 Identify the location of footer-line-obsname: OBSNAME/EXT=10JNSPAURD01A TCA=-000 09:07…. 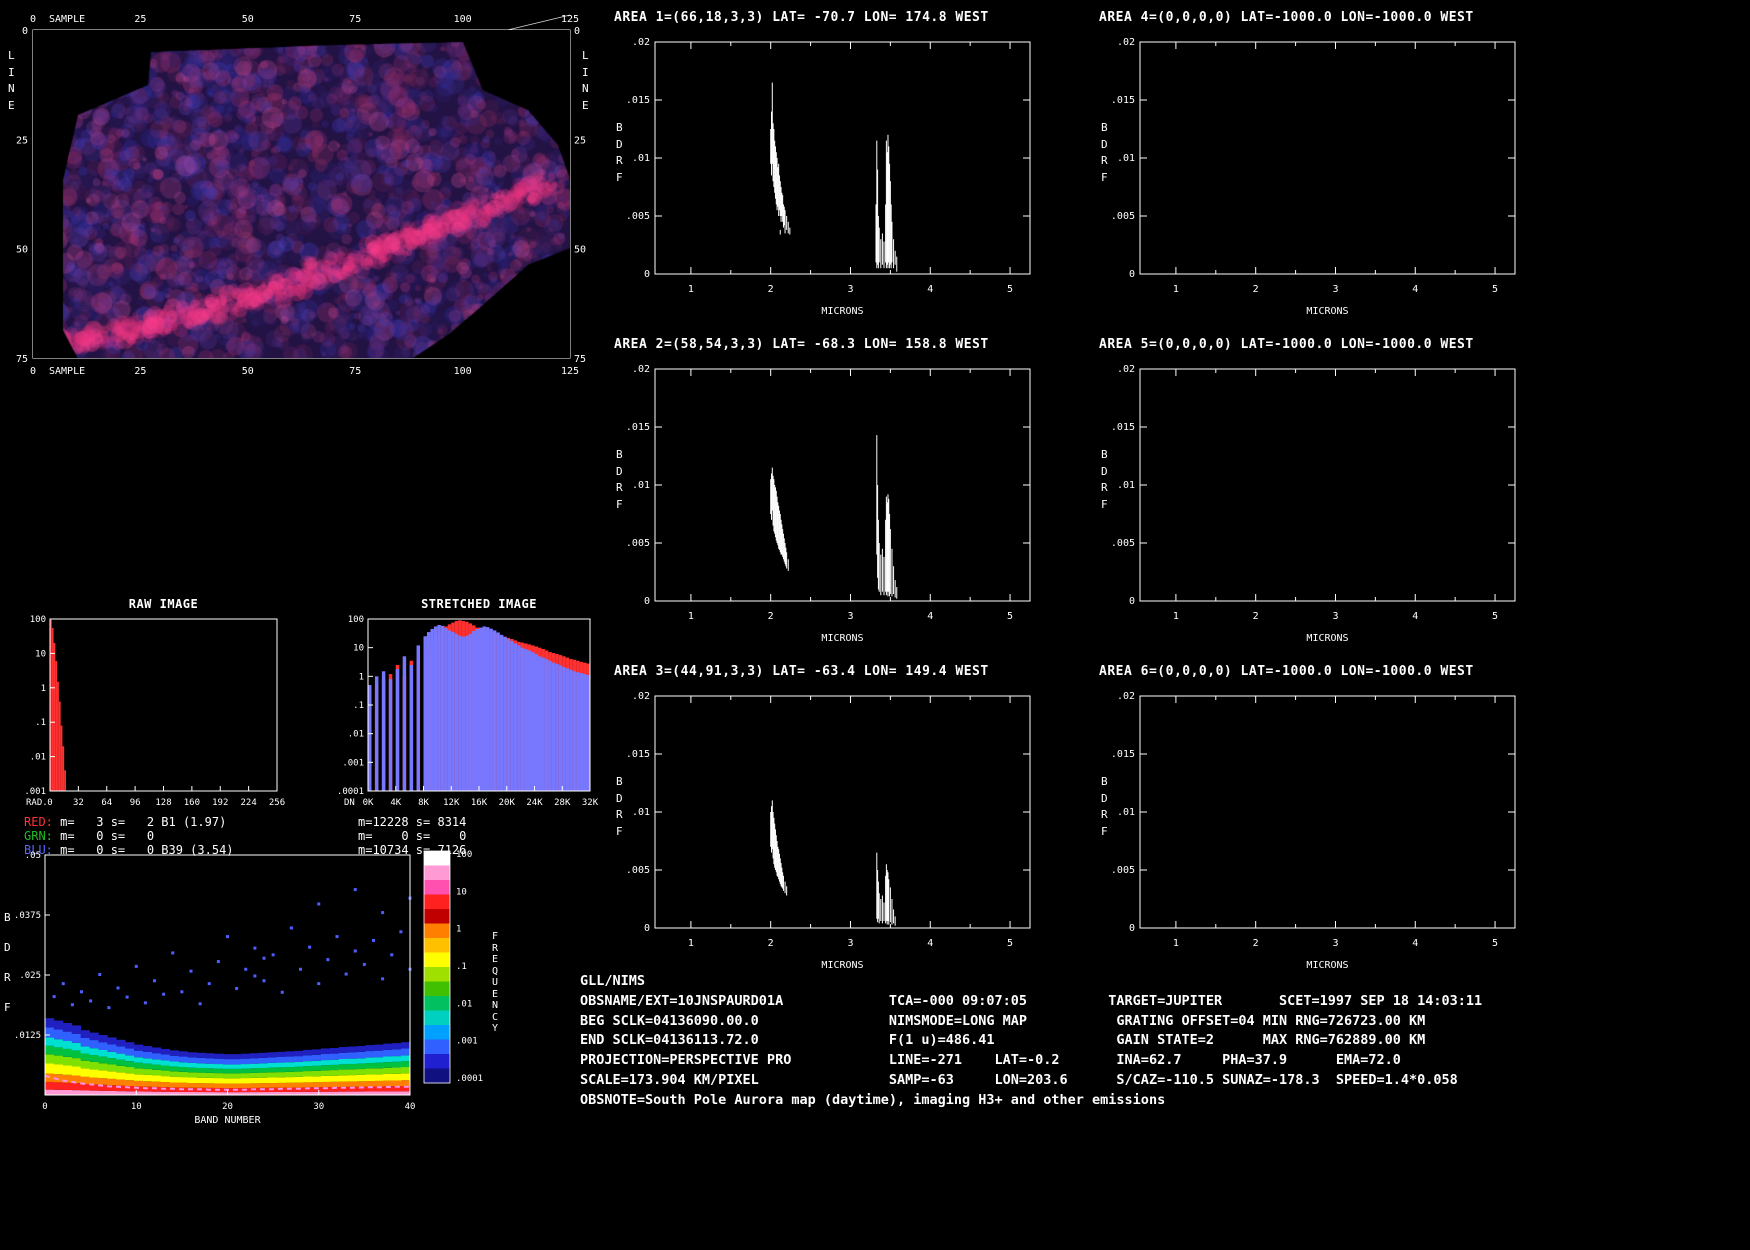
(1031, 1000).